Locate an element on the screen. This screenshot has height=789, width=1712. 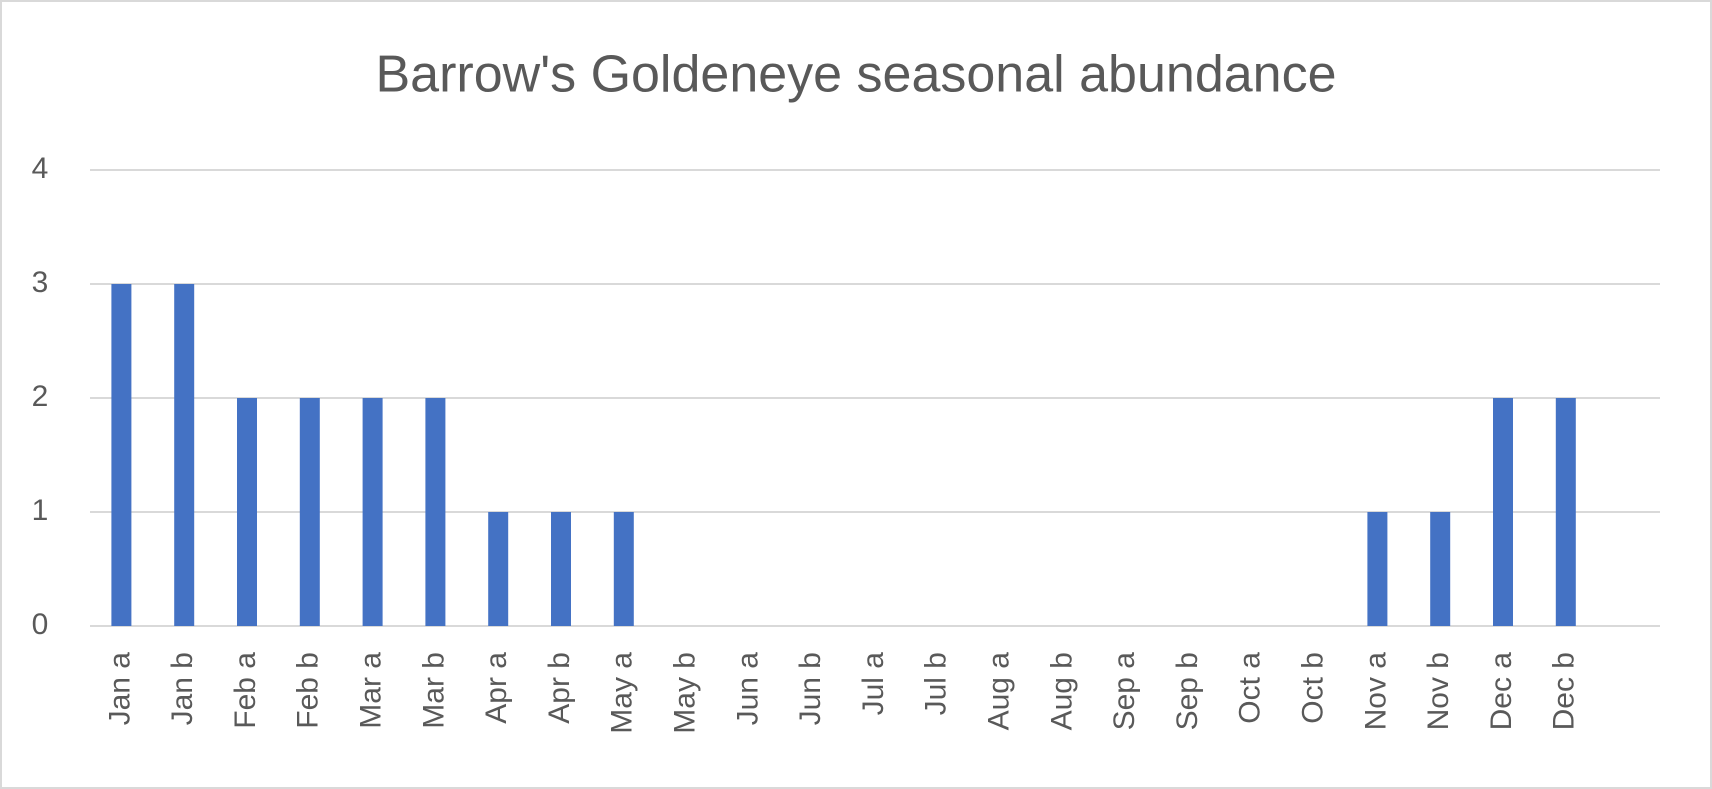
x-tick-label: Oct b is located at coordinates (1313, 688).